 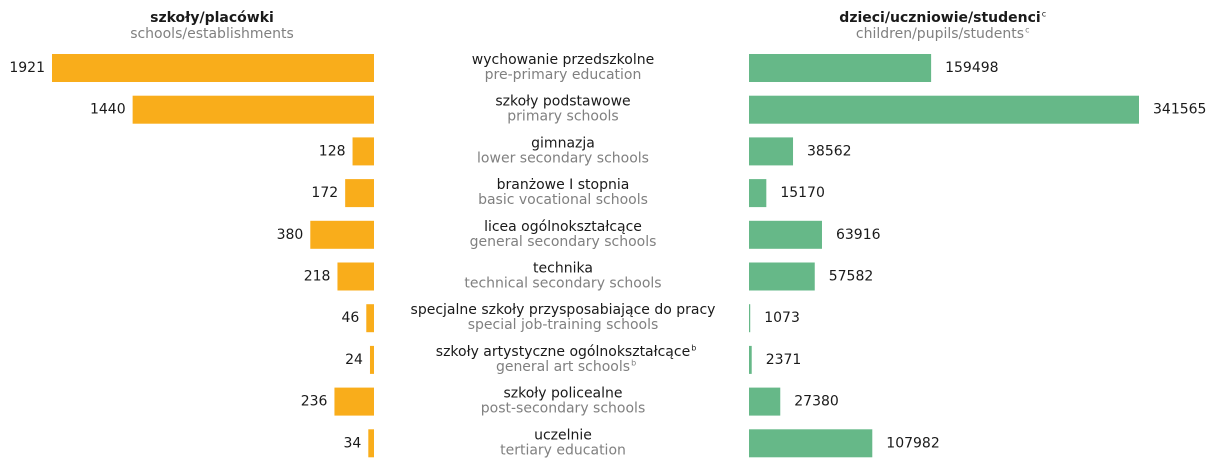 What do you see at coordinates (354, 360) in the screenshot?
I see `value-label: 24` at bounding box center [354, 360].